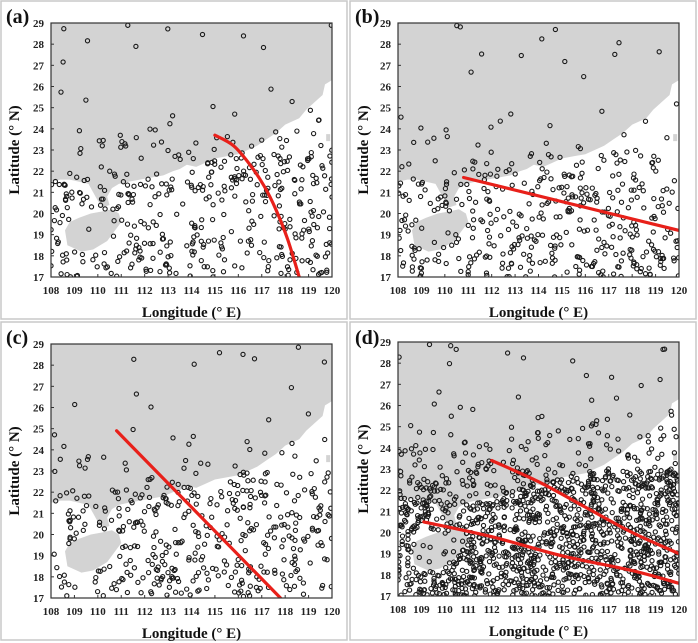 The height and width of the screenshot is (643, 698). I want to click on y-tick-label: 21, so click(385, 512).